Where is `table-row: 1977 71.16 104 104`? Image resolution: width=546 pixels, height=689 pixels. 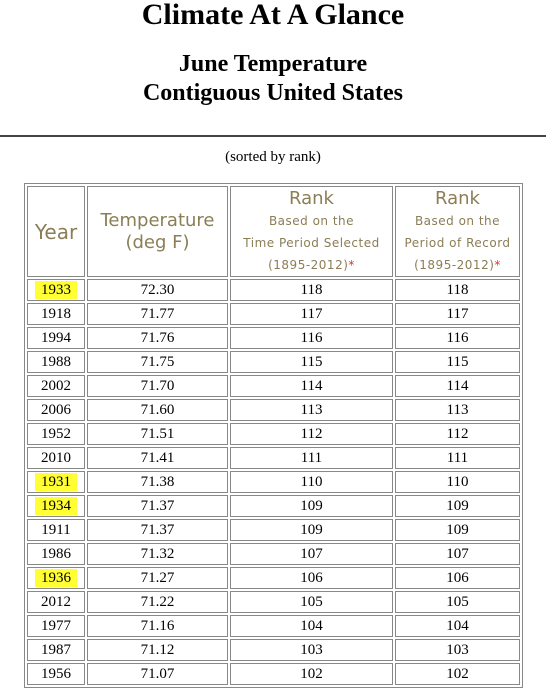 table-row: 1977 71.16 104 104 is located at coordinates (273, 626).